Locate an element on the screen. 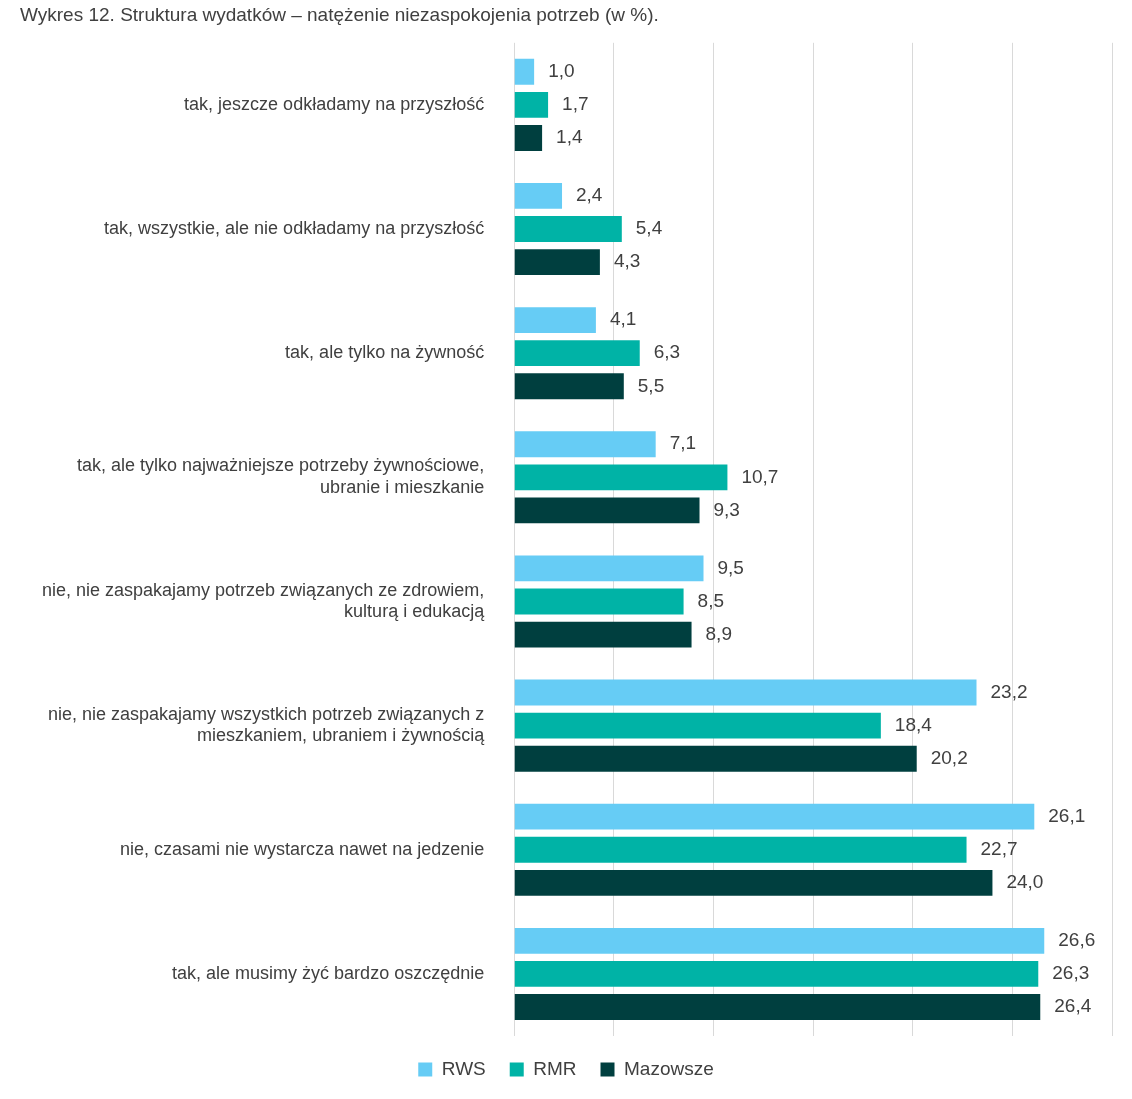  text: Wykres 12. Struktura wydatków – natężenie niezaspokojenia potrzeb (w %). is located at coordinates (339, 14).